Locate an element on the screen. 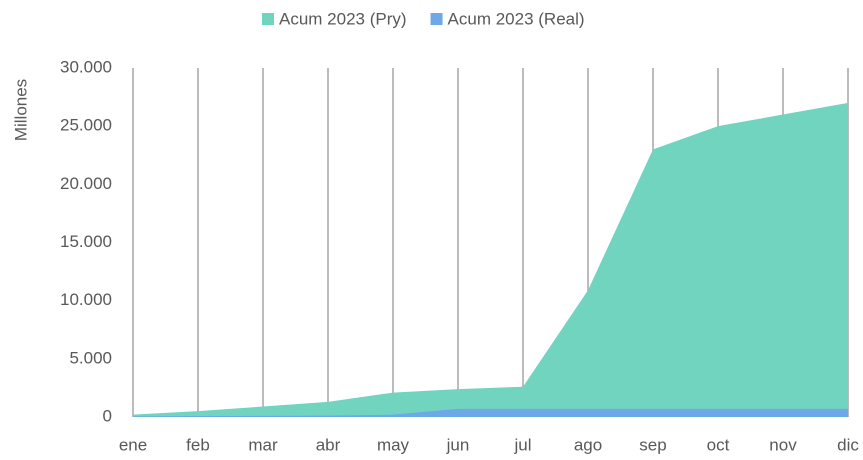 This screenshot has height=460, width=863. legend-label: Acum 2023 (Real) is located at coordinates (516, 18).